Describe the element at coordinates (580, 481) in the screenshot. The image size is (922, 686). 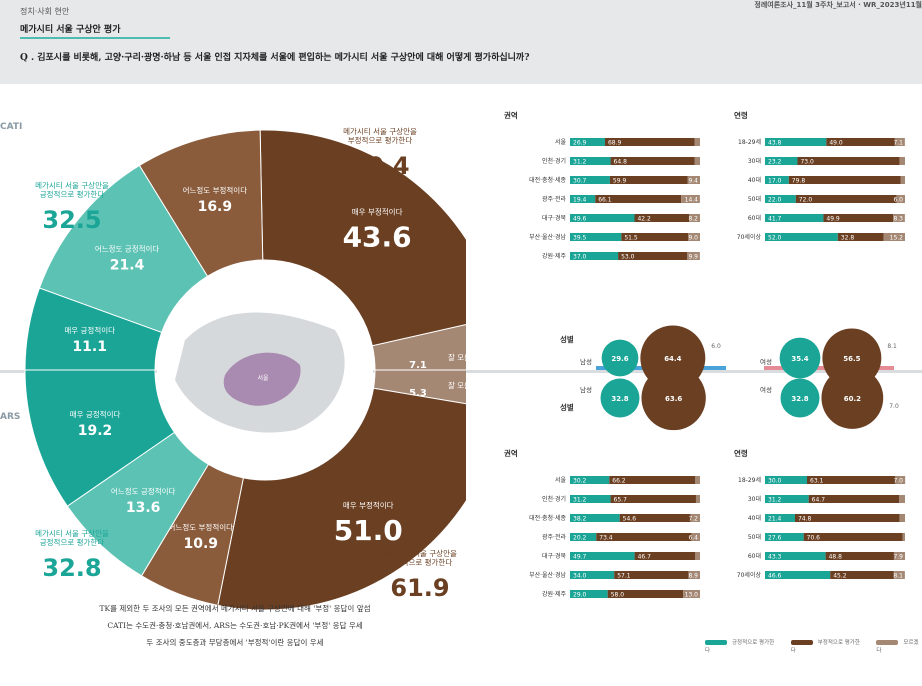
I see `bar-chart-2-value-0-0: 30.2` at that location.